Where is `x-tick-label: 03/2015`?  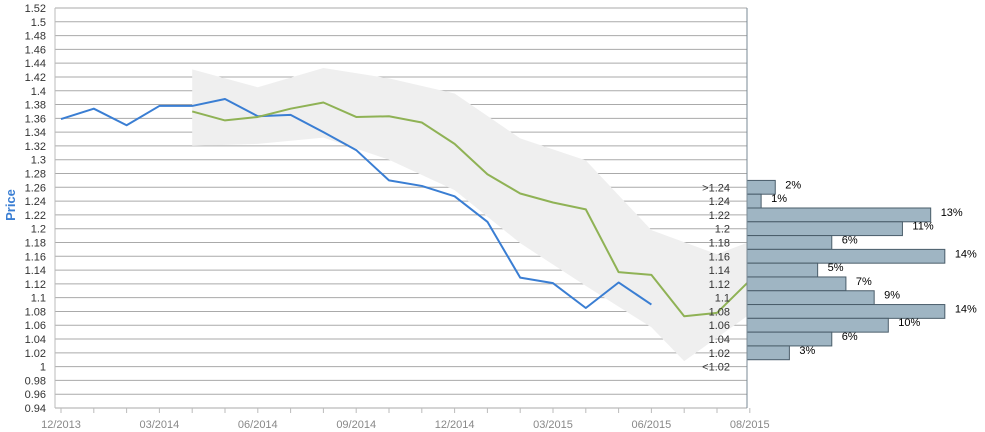 x-tick-label: 03/2015 is located at coordinates (553, 425).